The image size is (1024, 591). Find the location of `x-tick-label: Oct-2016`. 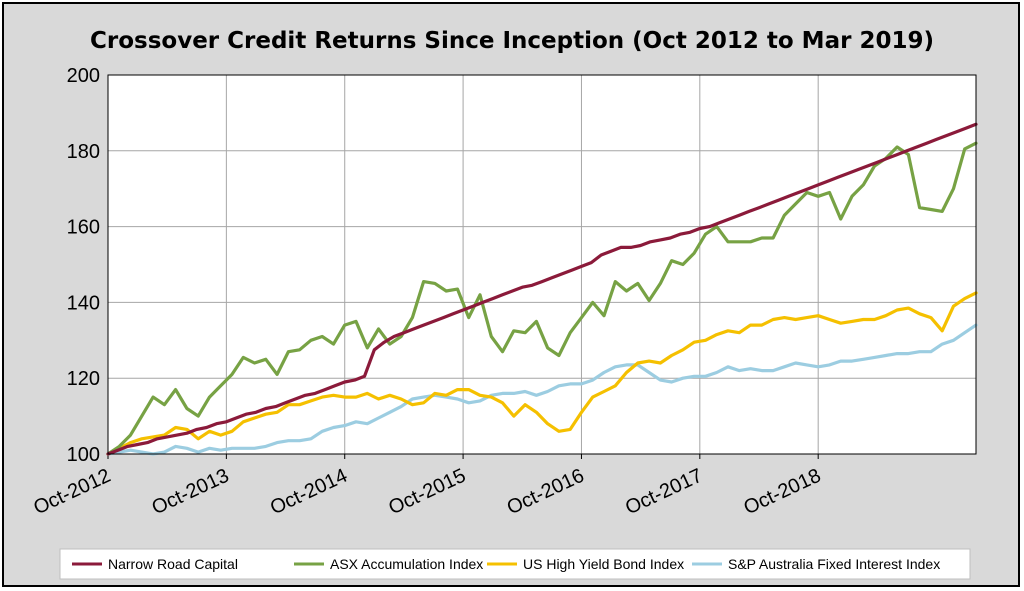

x-tick-label: Oct-2016 is located at coordinates (546, 492).